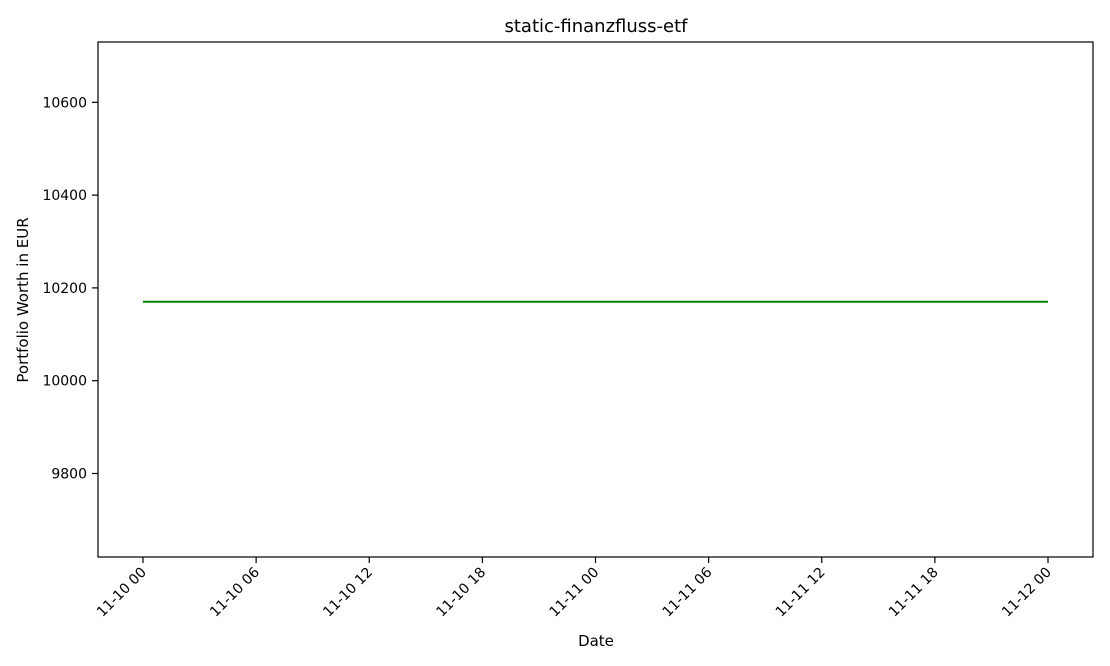  I want to click on y-axis: 9800 10000 10200 10400 10600, so click(70, 288).